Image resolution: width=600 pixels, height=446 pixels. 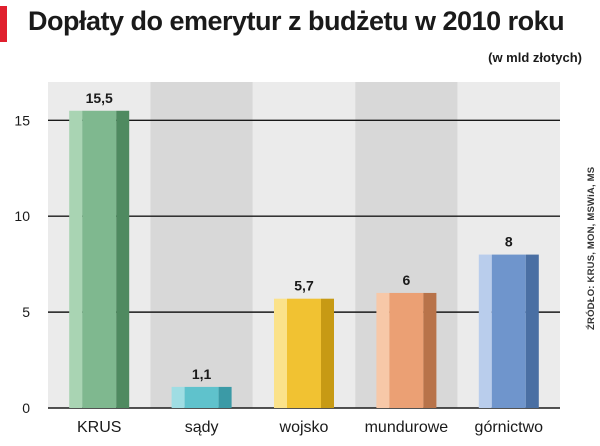 I want to click on bar-mundurowe, so click(x=406, y=350).